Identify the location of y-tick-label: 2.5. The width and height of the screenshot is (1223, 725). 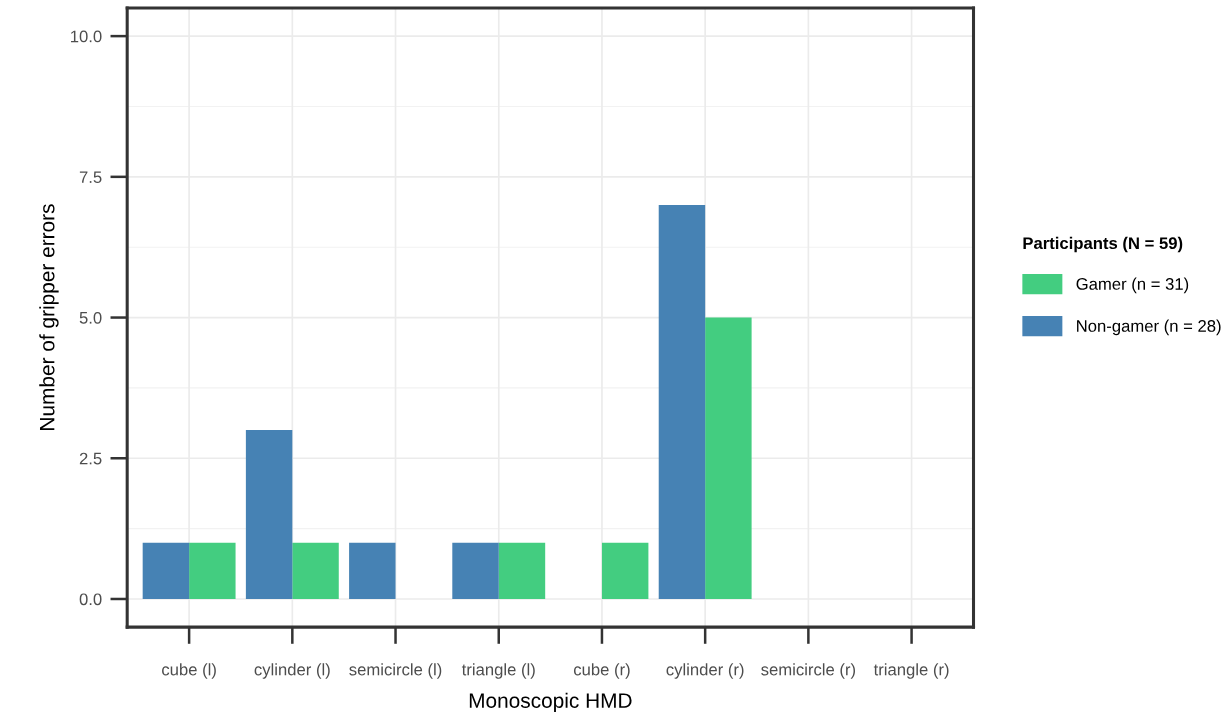
(90, 458).